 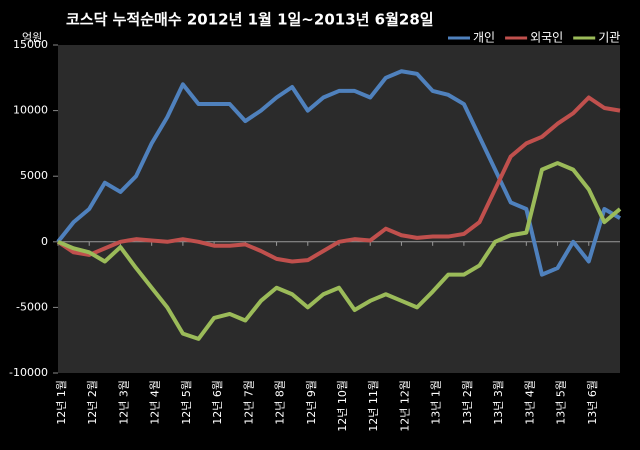 What do you see at coordinates (28, 372) in the screenshot?
I see `y-tick-label: -10000` at bounding box center [28, 372].